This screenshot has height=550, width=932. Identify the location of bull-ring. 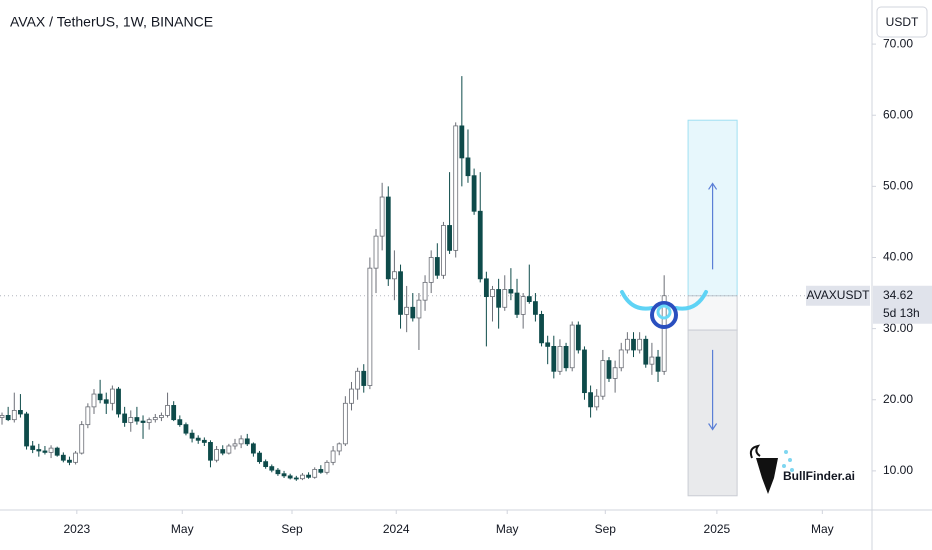
(664, 315).